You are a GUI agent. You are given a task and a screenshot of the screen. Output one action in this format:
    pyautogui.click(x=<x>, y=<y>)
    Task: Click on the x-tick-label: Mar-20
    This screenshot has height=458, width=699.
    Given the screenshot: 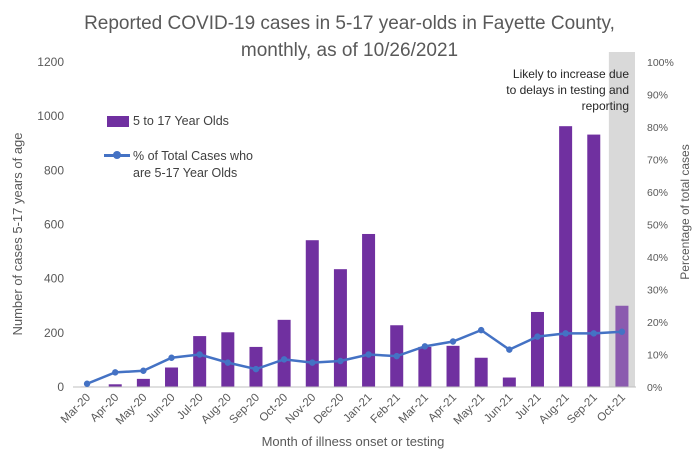 What is the action you would take?
    pyautogui.click(x=76, y=409)
    